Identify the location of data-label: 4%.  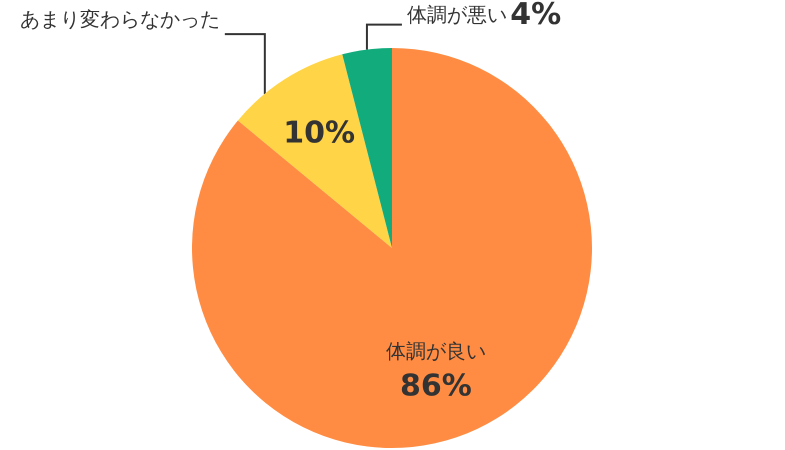
(536, 16).